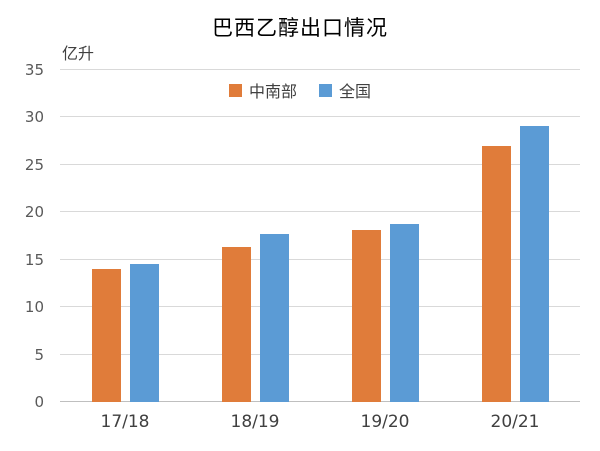 The width and height of the screenshot is (600, 451). I want to click on y-tick-label: 5, so click(39, 354).